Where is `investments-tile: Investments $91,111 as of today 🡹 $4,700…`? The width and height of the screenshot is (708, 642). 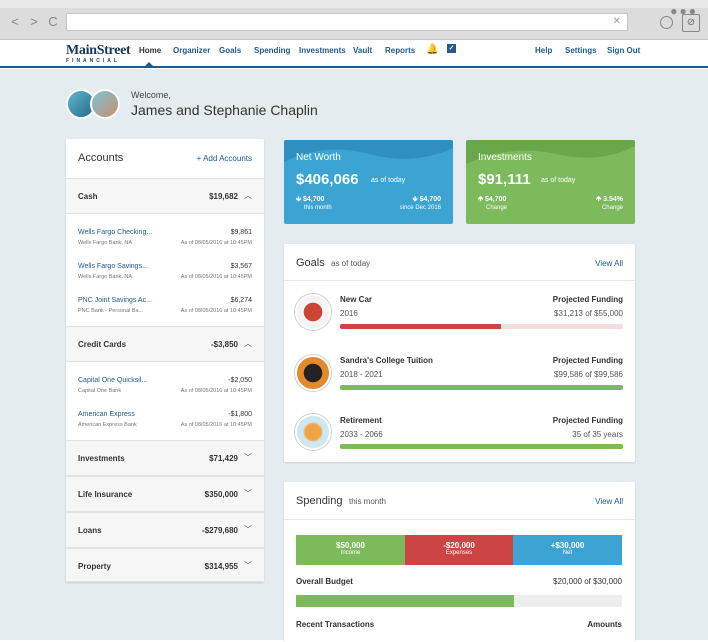 investments-tile: Investments $91,111 as of today 🡹 $4,700… is located at coordinates (550, 182).